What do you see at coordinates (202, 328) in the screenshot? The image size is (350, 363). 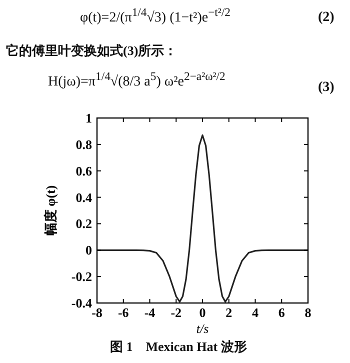 I see `x-axis-title: t/s` at bounding box center [202, 328].